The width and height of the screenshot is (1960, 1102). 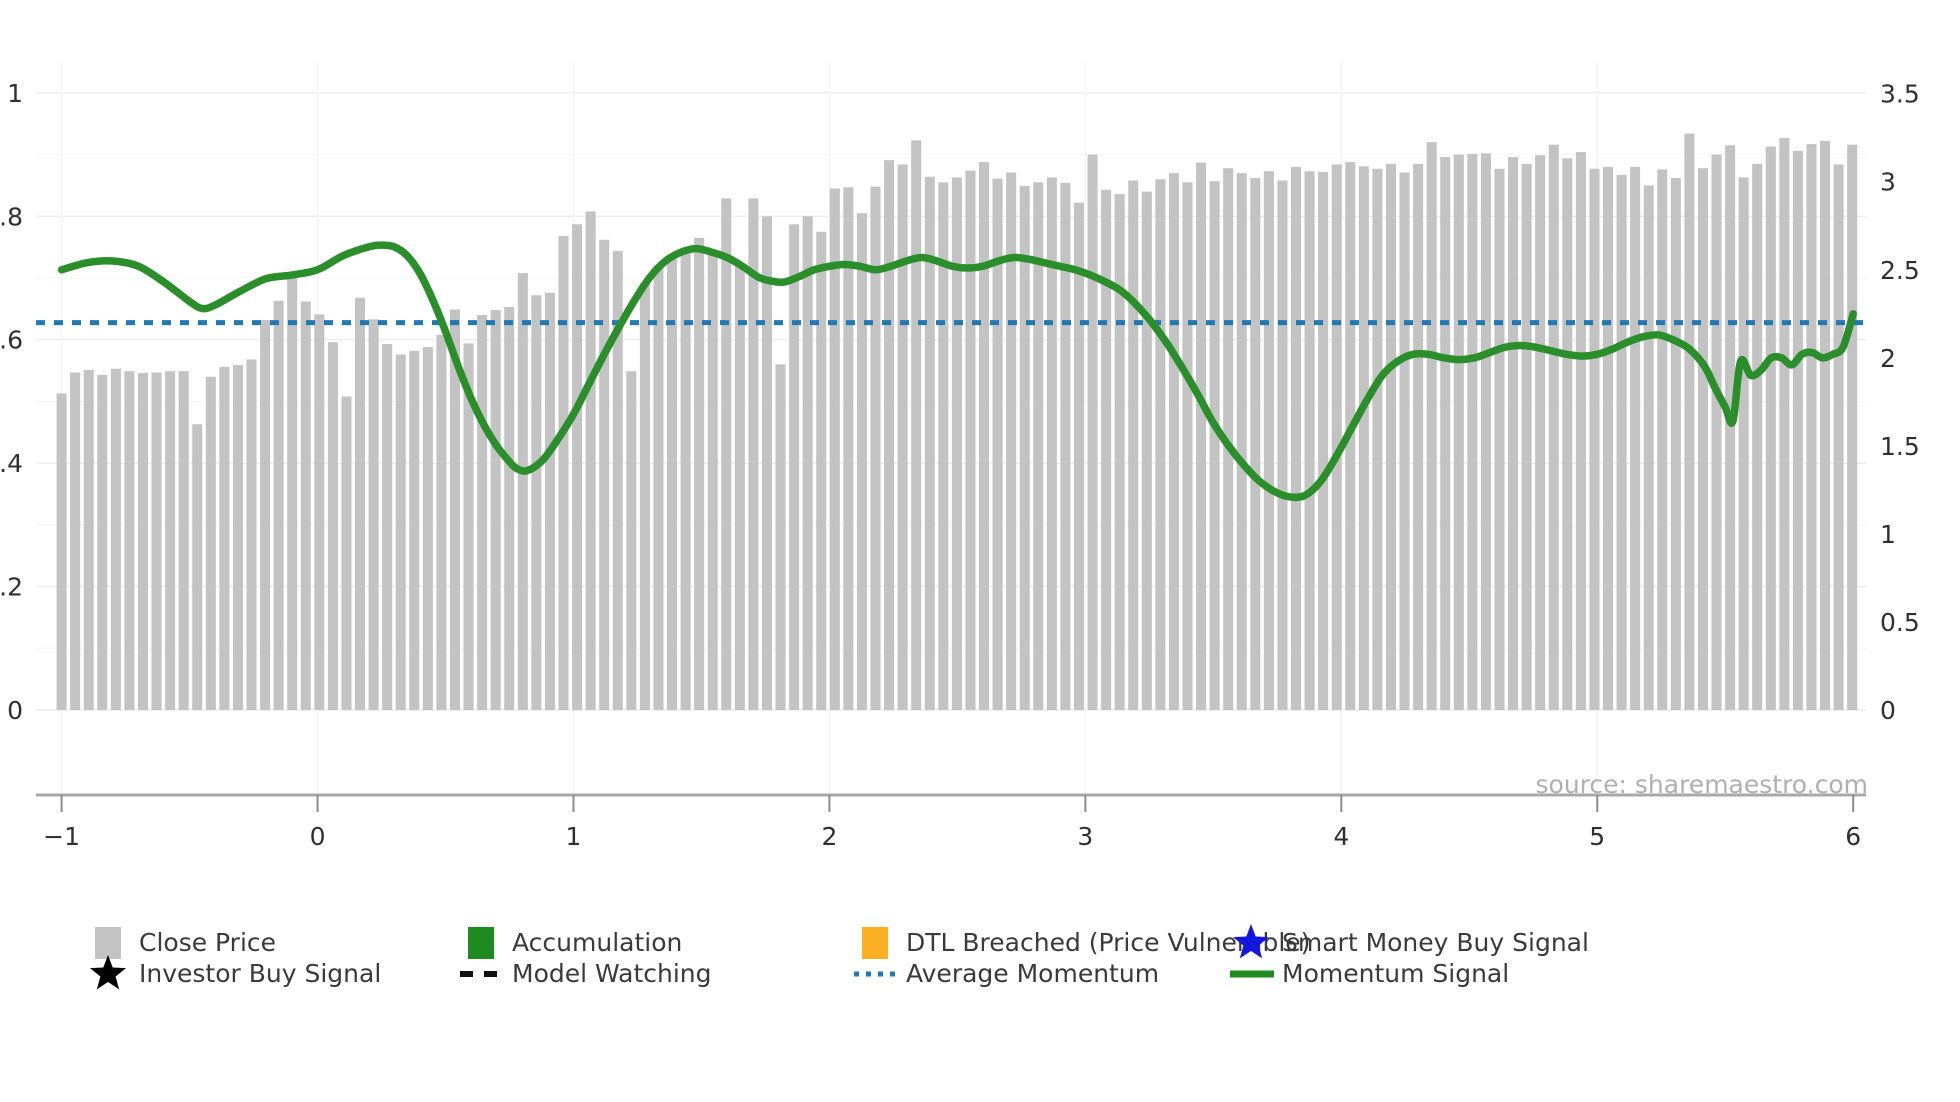 I want to click on y-axis-right-tick-label: 2, so click(x=1888, y=358).